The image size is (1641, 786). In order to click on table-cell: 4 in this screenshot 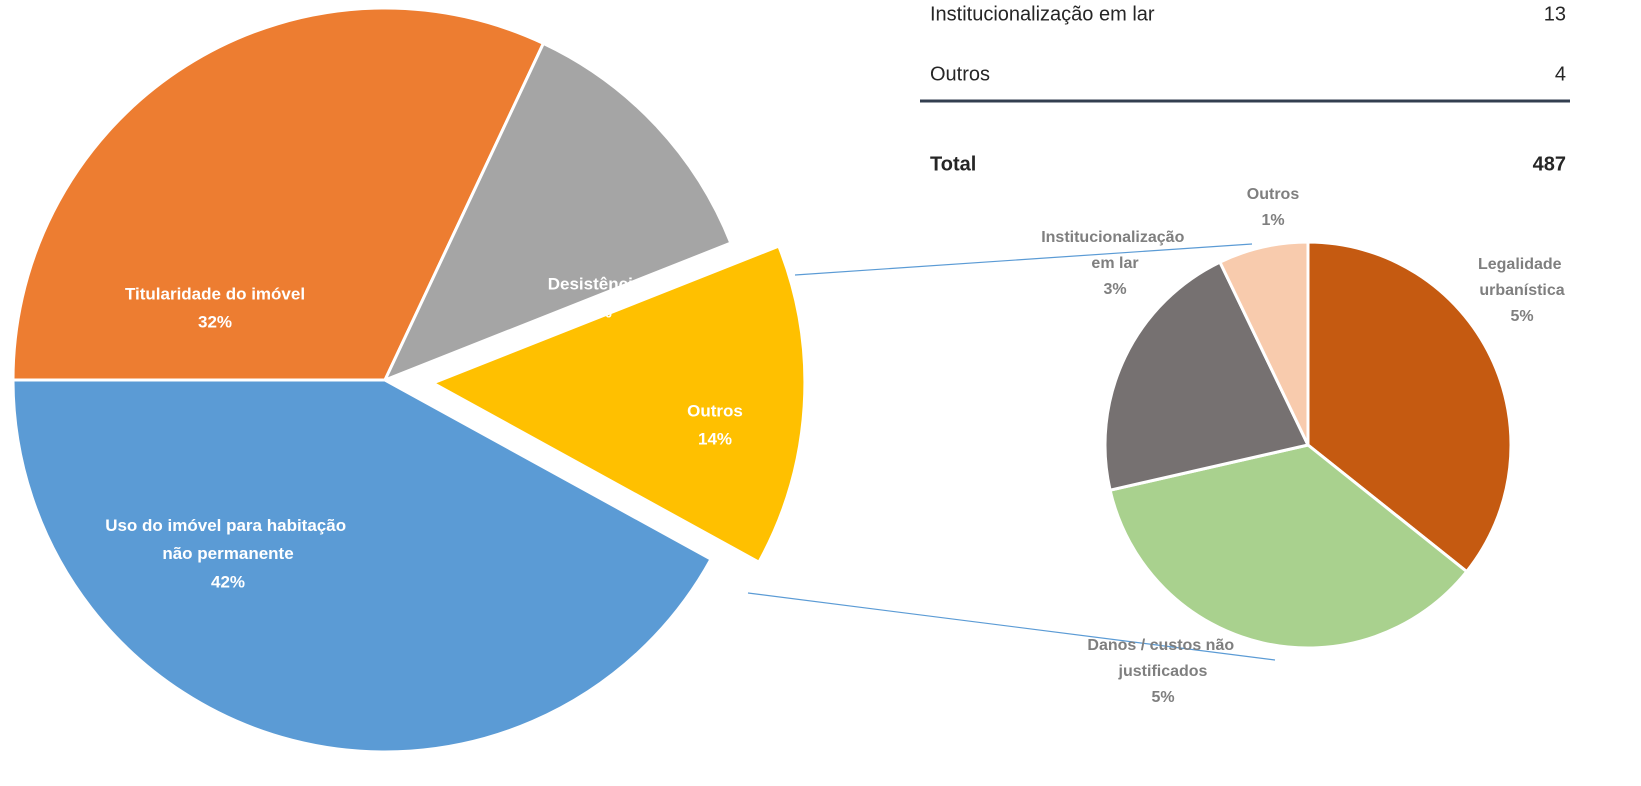, I will do `click(1560, 74)`.